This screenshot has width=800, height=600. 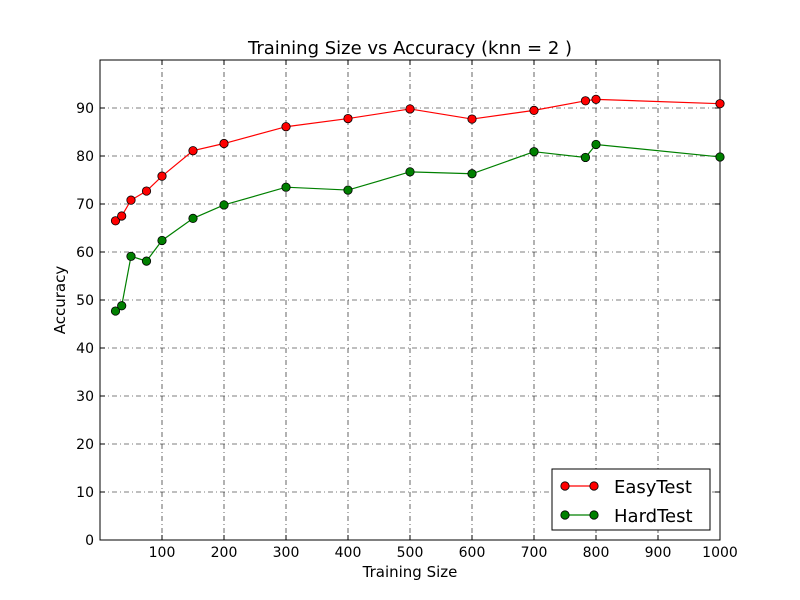 What do you see at coordinates (410, 572) in the screenshot?
I see `x-axis-label: Training Size` at bounding box center [410, 572].